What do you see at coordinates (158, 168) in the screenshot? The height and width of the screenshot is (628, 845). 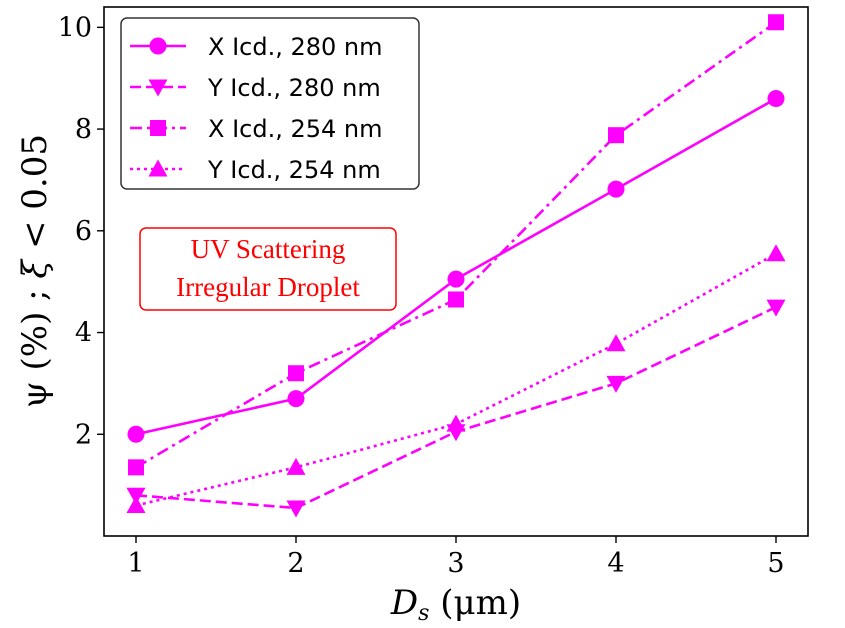 I see `legend-marker-y-icd-254-nm` at bounding box center [158, 168].